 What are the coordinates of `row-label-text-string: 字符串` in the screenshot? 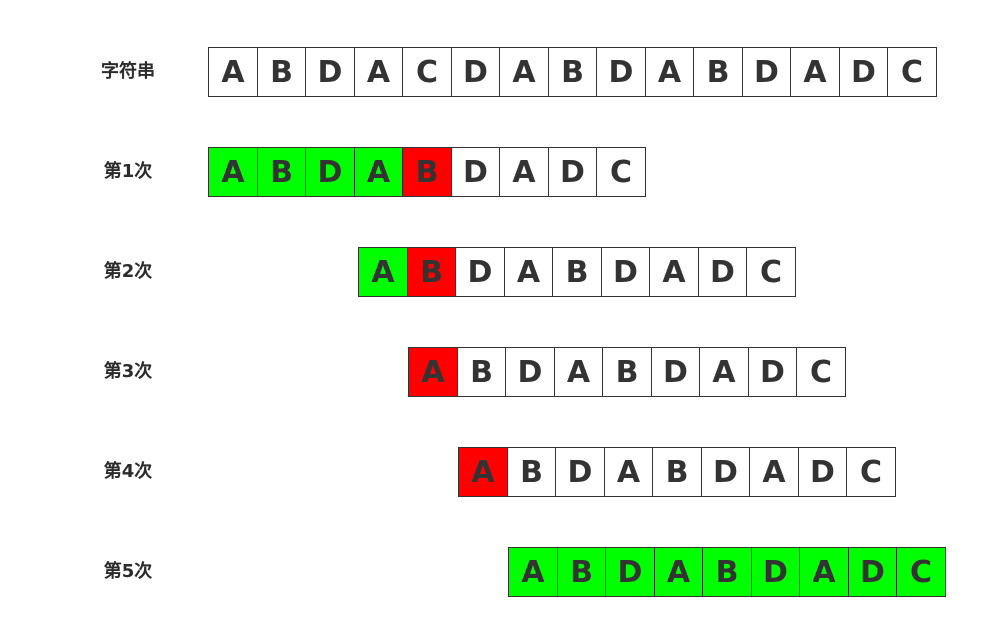 It's located at (128, 72).